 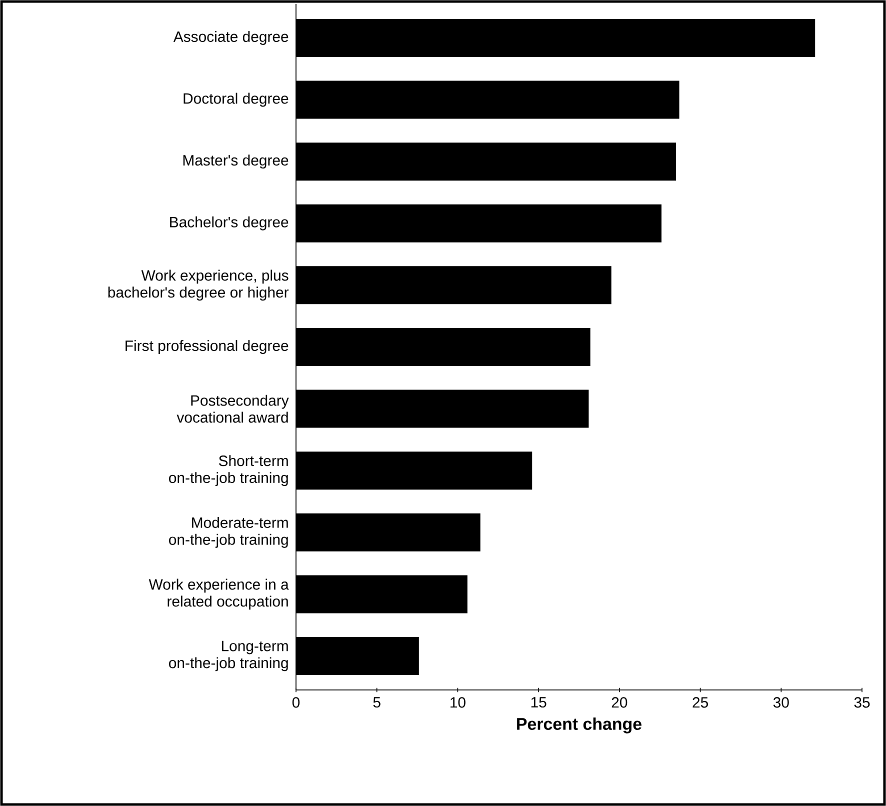 What do you see at coordinates (228, 532) in the screenshot?
I see `y-tick-label: Moderate-term on-the-job training` at bounding box center [228, 532].